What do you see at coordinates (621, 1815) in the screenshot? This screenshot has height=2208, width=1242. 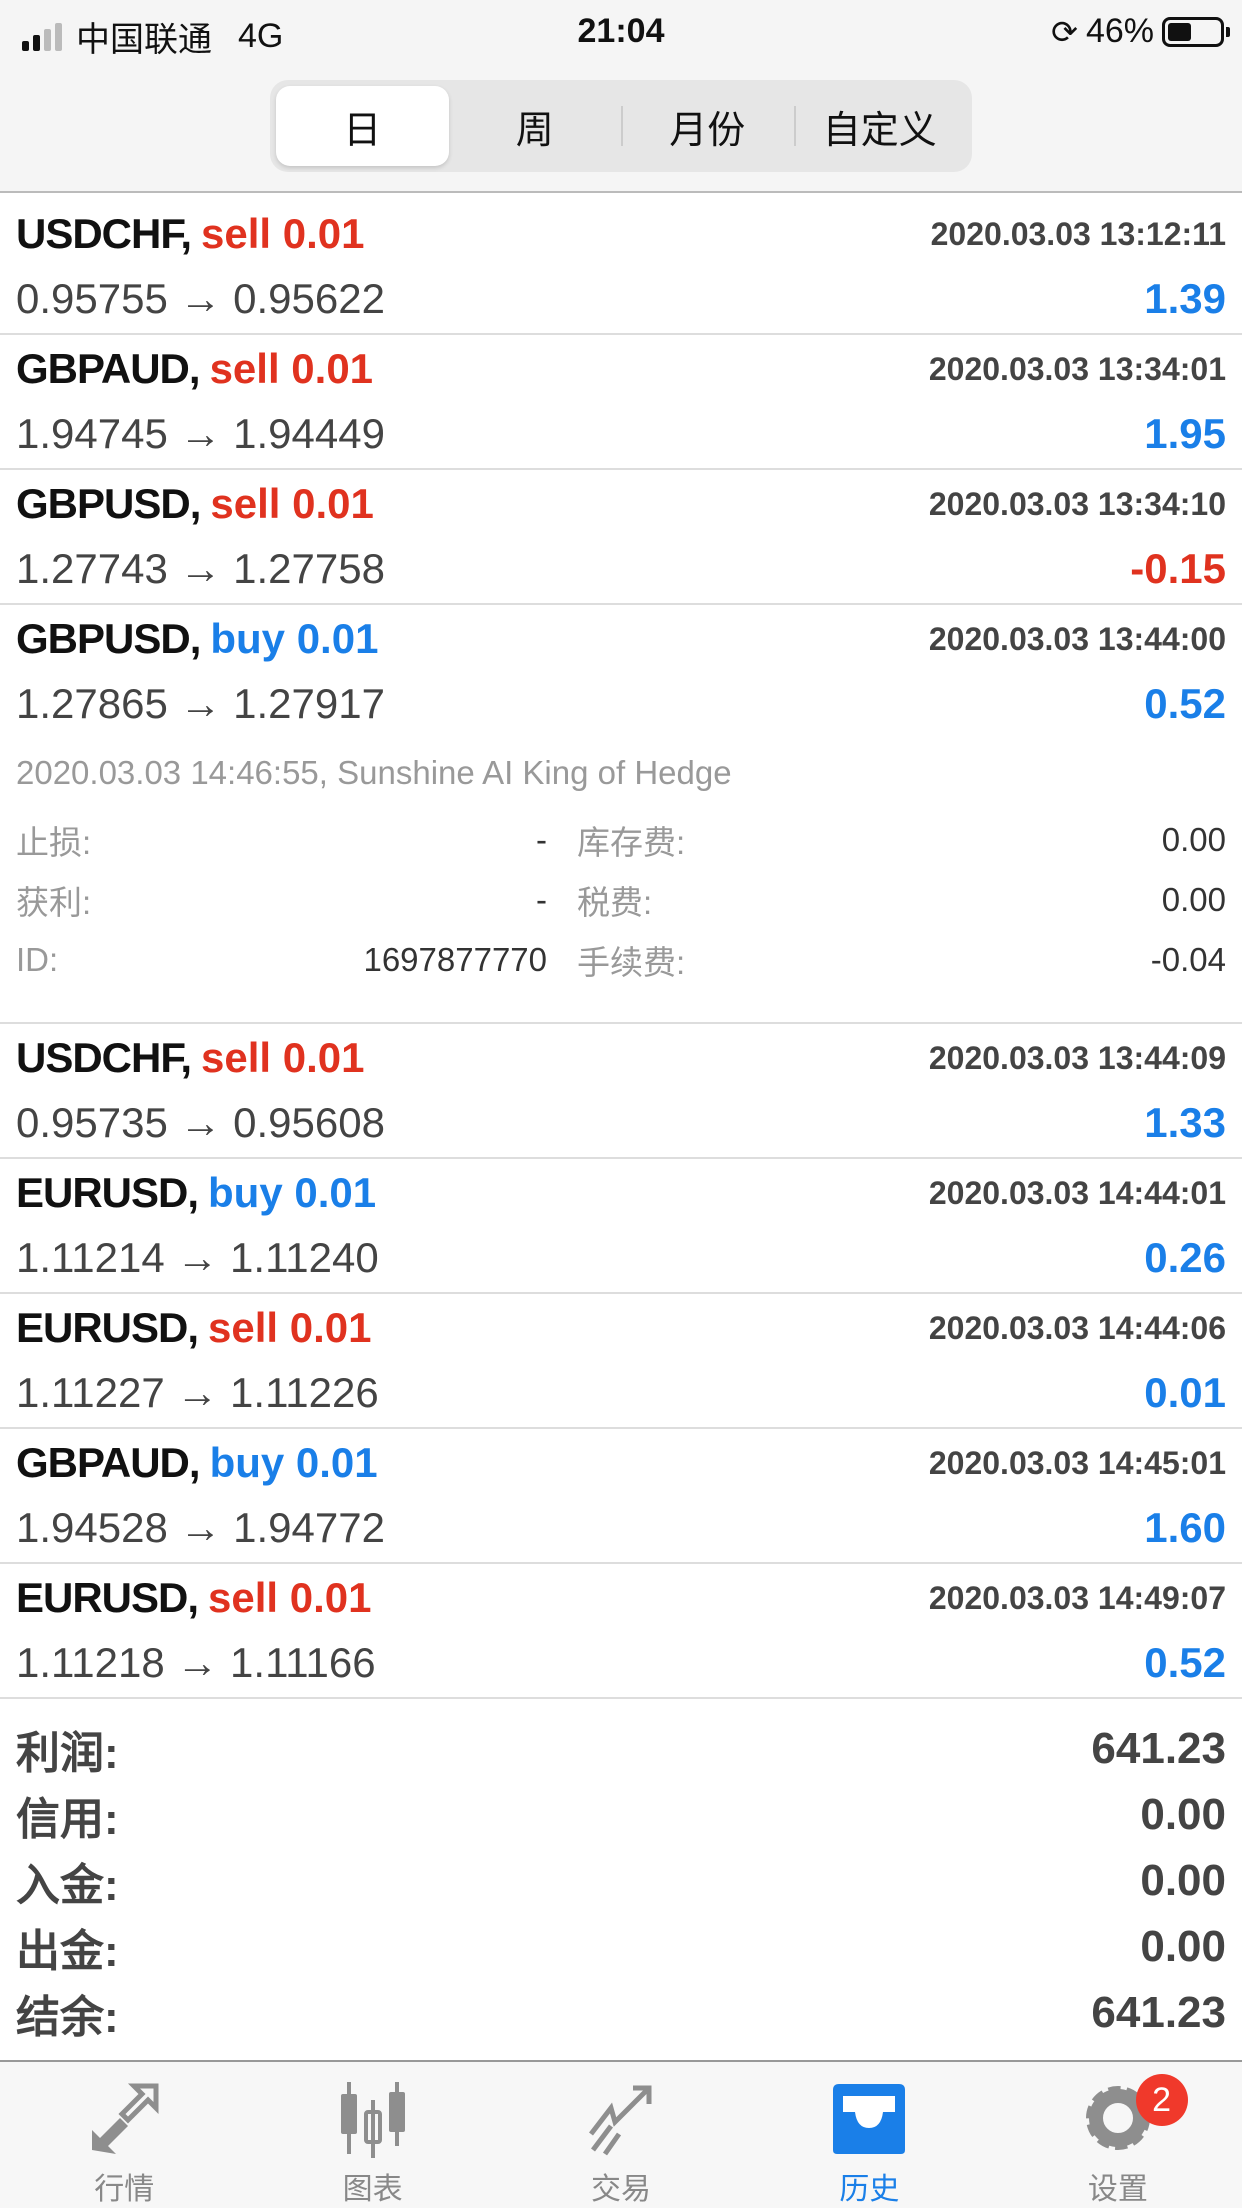 I see `summary-row: 信用: 0.00` at bounding box center [621, 1815].